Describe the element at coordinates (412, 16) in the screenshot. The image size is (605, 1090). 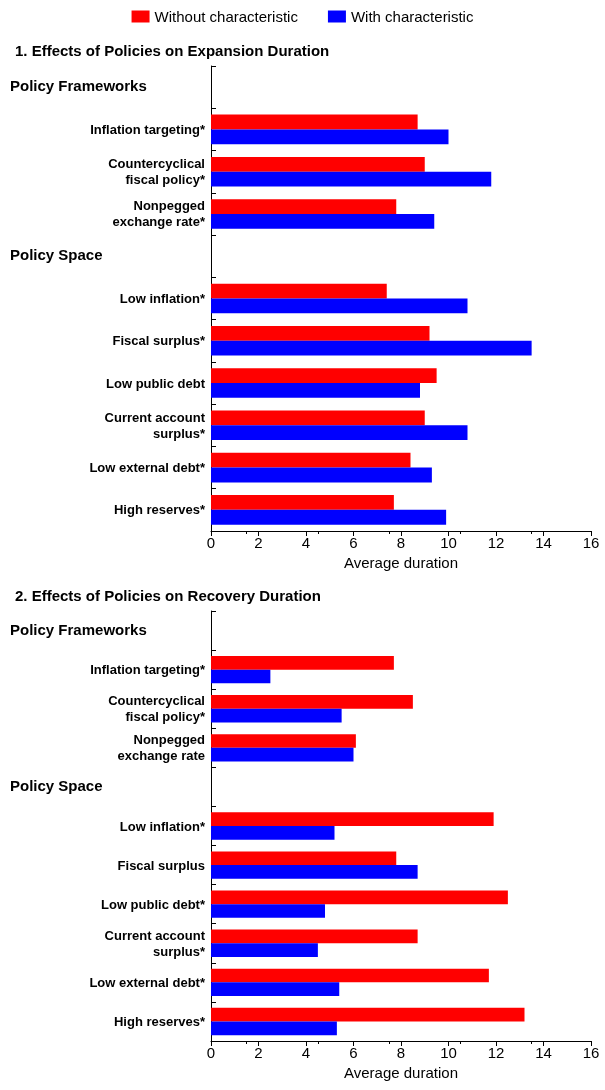
I see `legend-label: With characteristic` at that location.